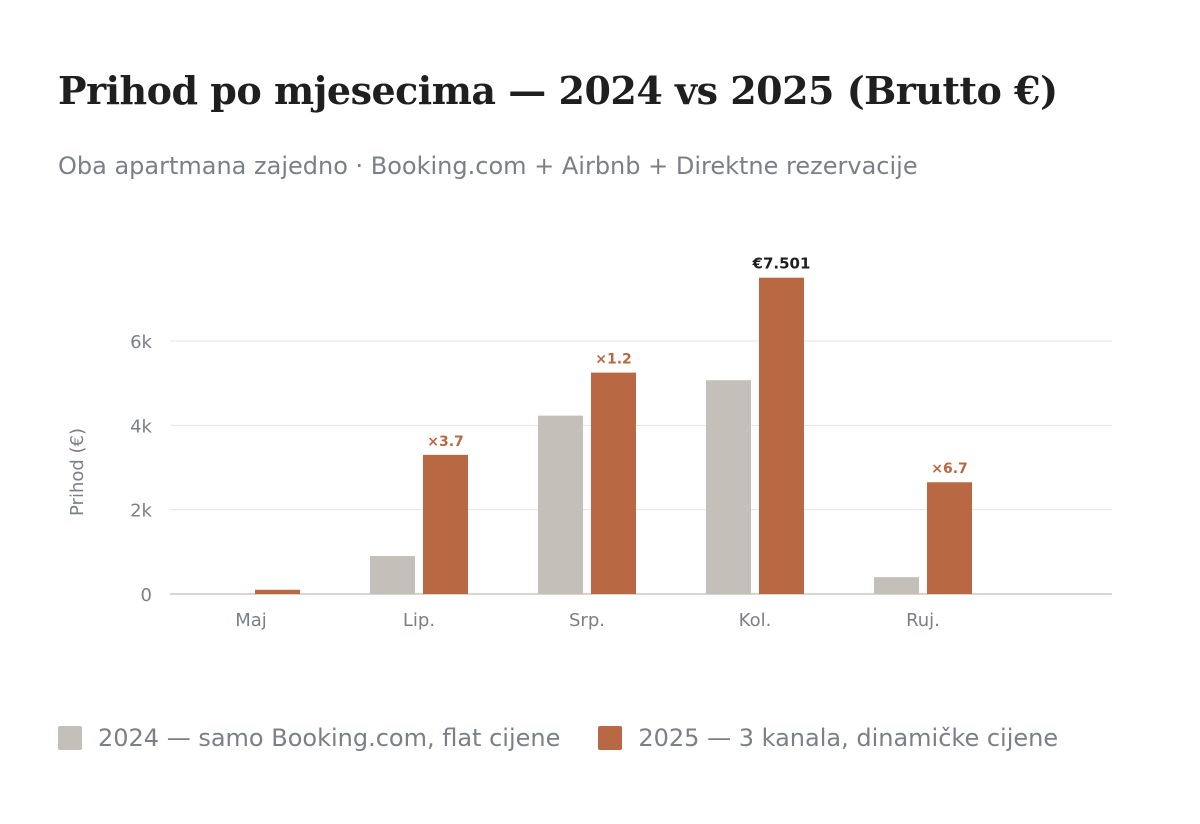 Image resolution: width=1200 pixels, height=824 pixels. I want to click on x-tick-label: Srp., so click(587, 620).